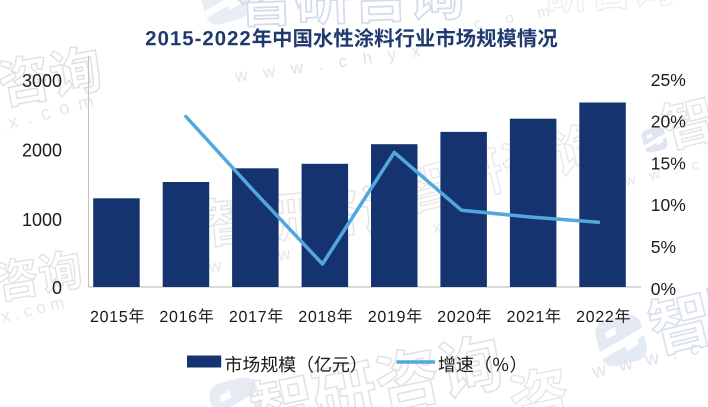 The width and height of the screenshot is (708, 407). Describe the element at coordinates (42, 151) in the screenshot. I see `svg-text: 2000` at that location.